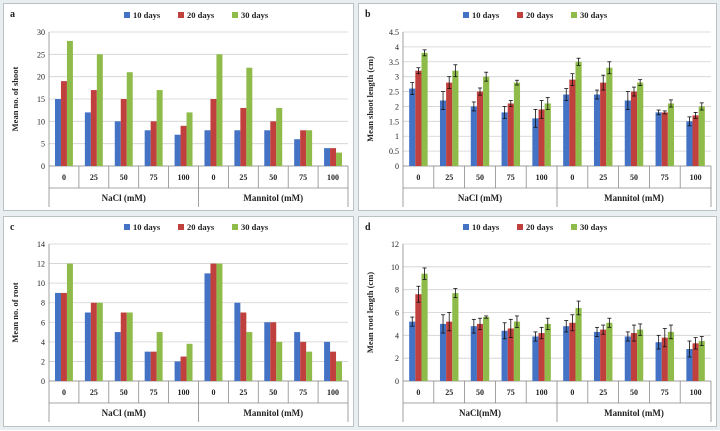 The width and height of the screenshot is (720, 431). I want to click on panel-letter: c, so click(12, 227).